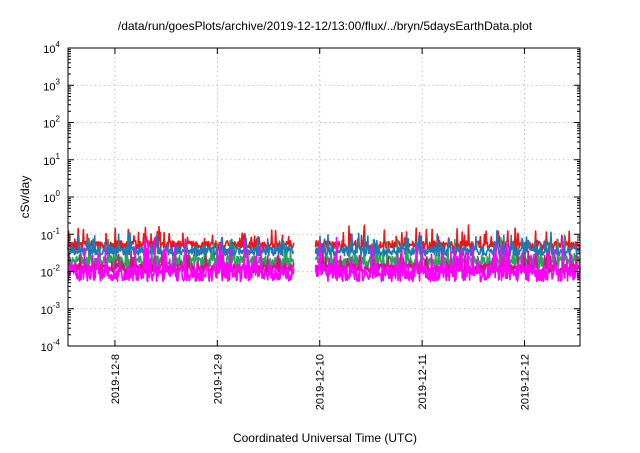 The width and height of the screenshot is (640, 453). Describe the element at coordinates (423, 381) in the screenshot. I see `x-tick-label: 2019-12-11` at that location.